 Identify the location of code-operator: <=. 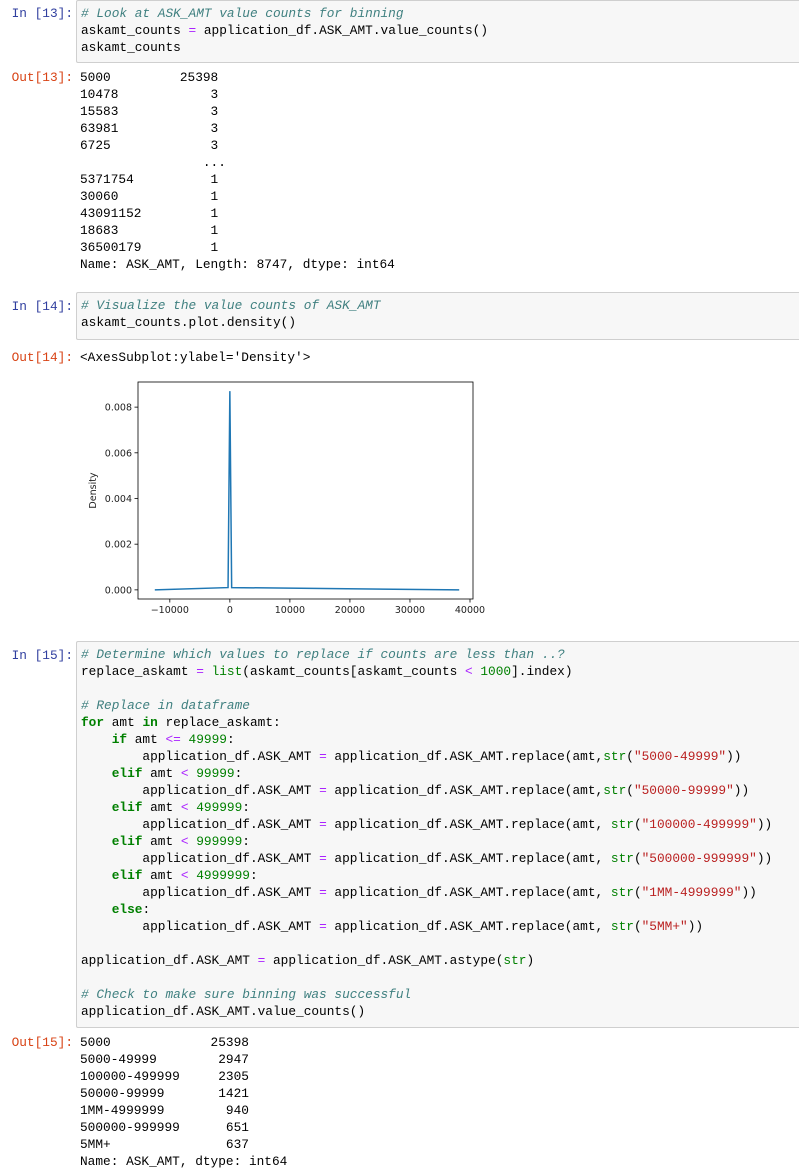
(173, 739).